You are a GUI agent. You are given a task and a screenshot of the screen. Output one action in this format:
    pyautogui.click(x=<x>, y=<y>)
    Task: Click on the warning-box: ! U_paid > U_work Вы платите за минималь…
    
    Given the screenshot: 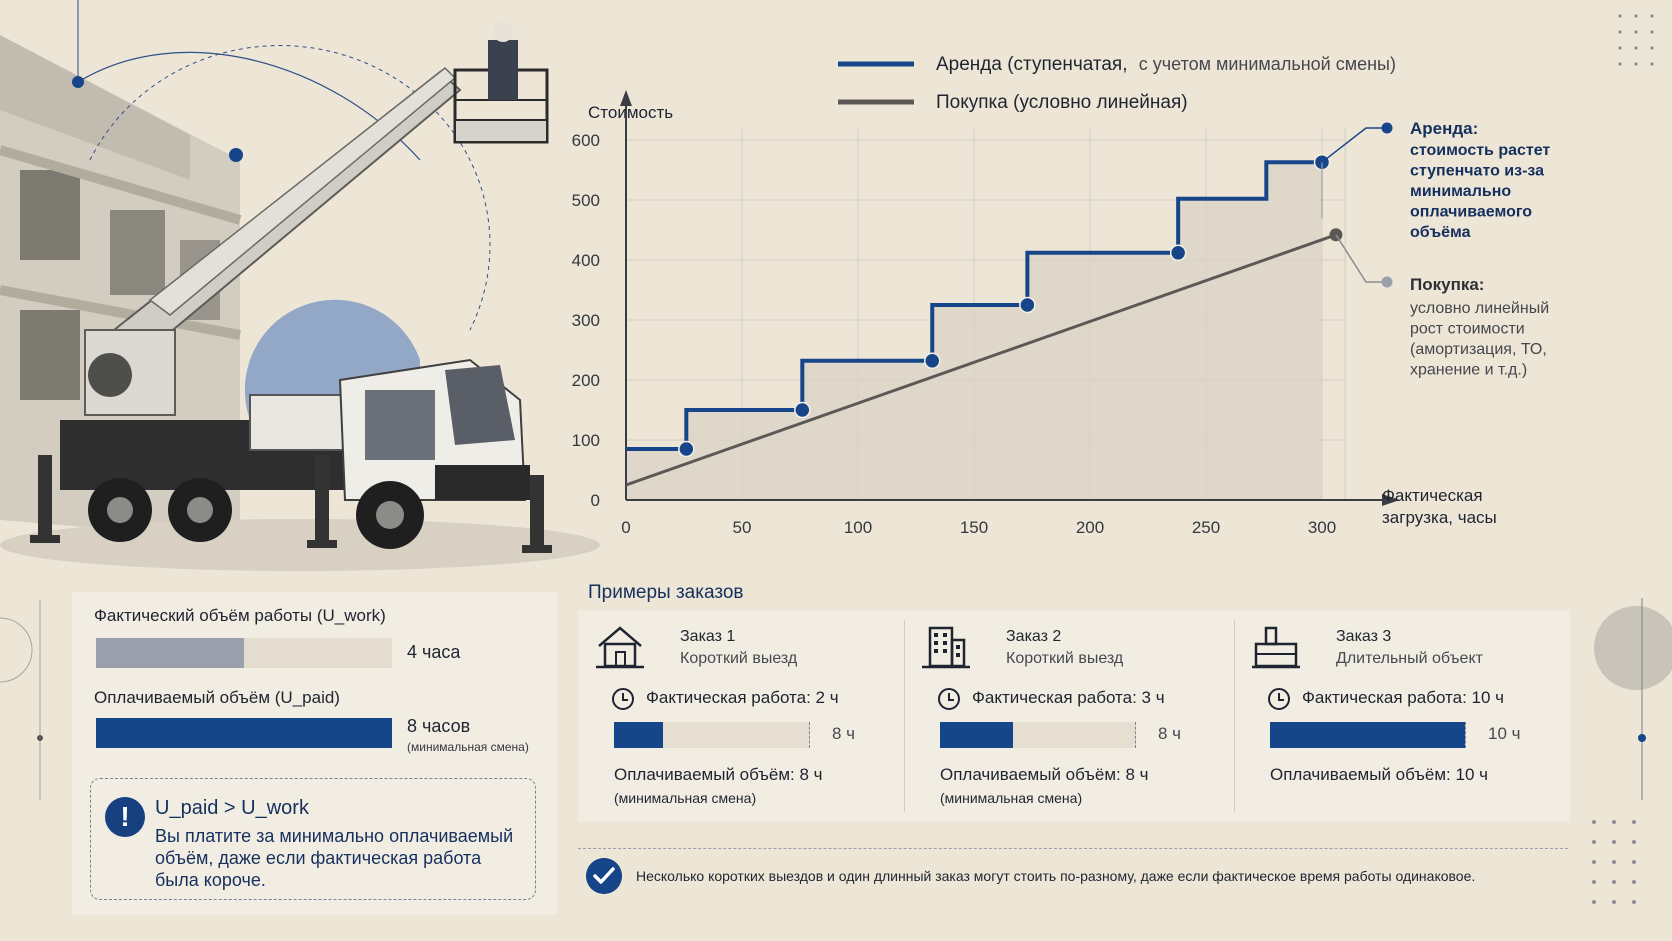 What is the action you would take?
    pyautogui.click(x=313, y=839)
    